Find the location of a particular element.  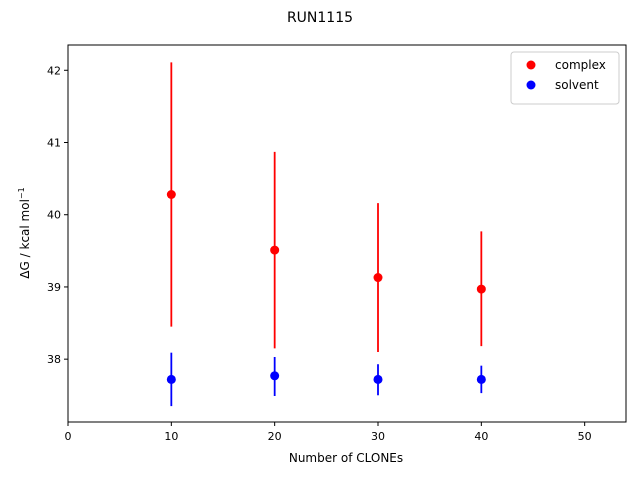

chart-title: RUN1115 is located at coordinates (320, 18).